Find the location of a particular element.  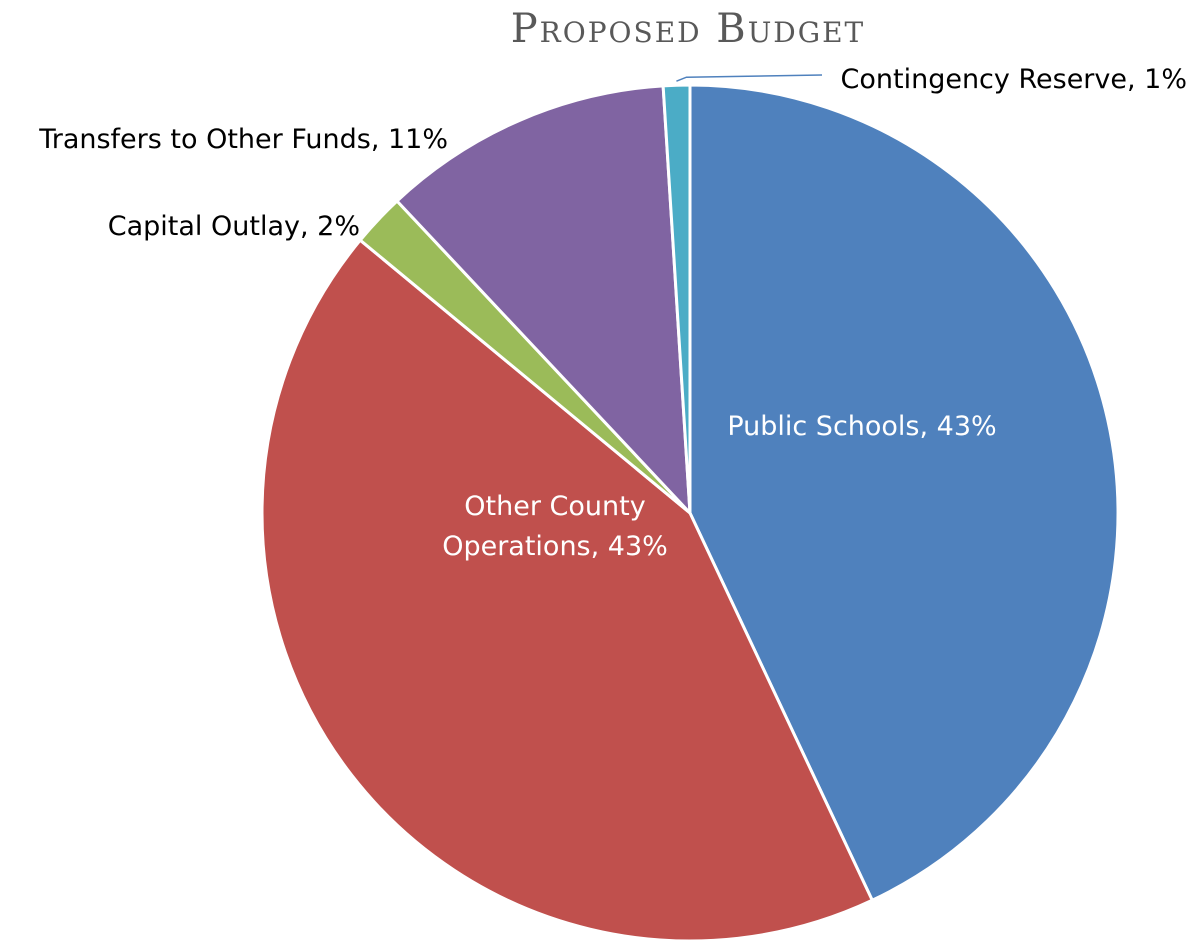

leader-lines is located at coordinates (749, 78).